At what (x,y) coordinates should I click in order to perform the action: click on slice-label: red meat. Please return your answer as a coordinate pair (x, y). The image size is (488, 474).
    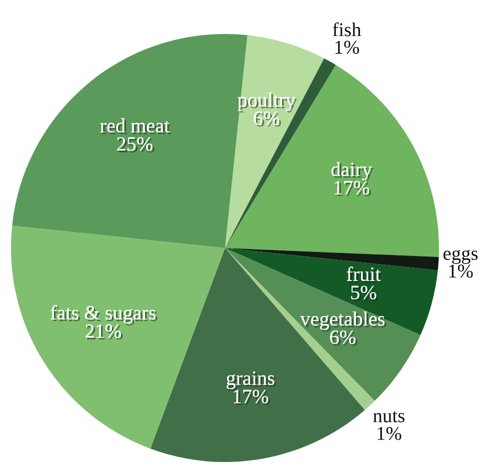
    Looking at the image, I should click on (136, 126).